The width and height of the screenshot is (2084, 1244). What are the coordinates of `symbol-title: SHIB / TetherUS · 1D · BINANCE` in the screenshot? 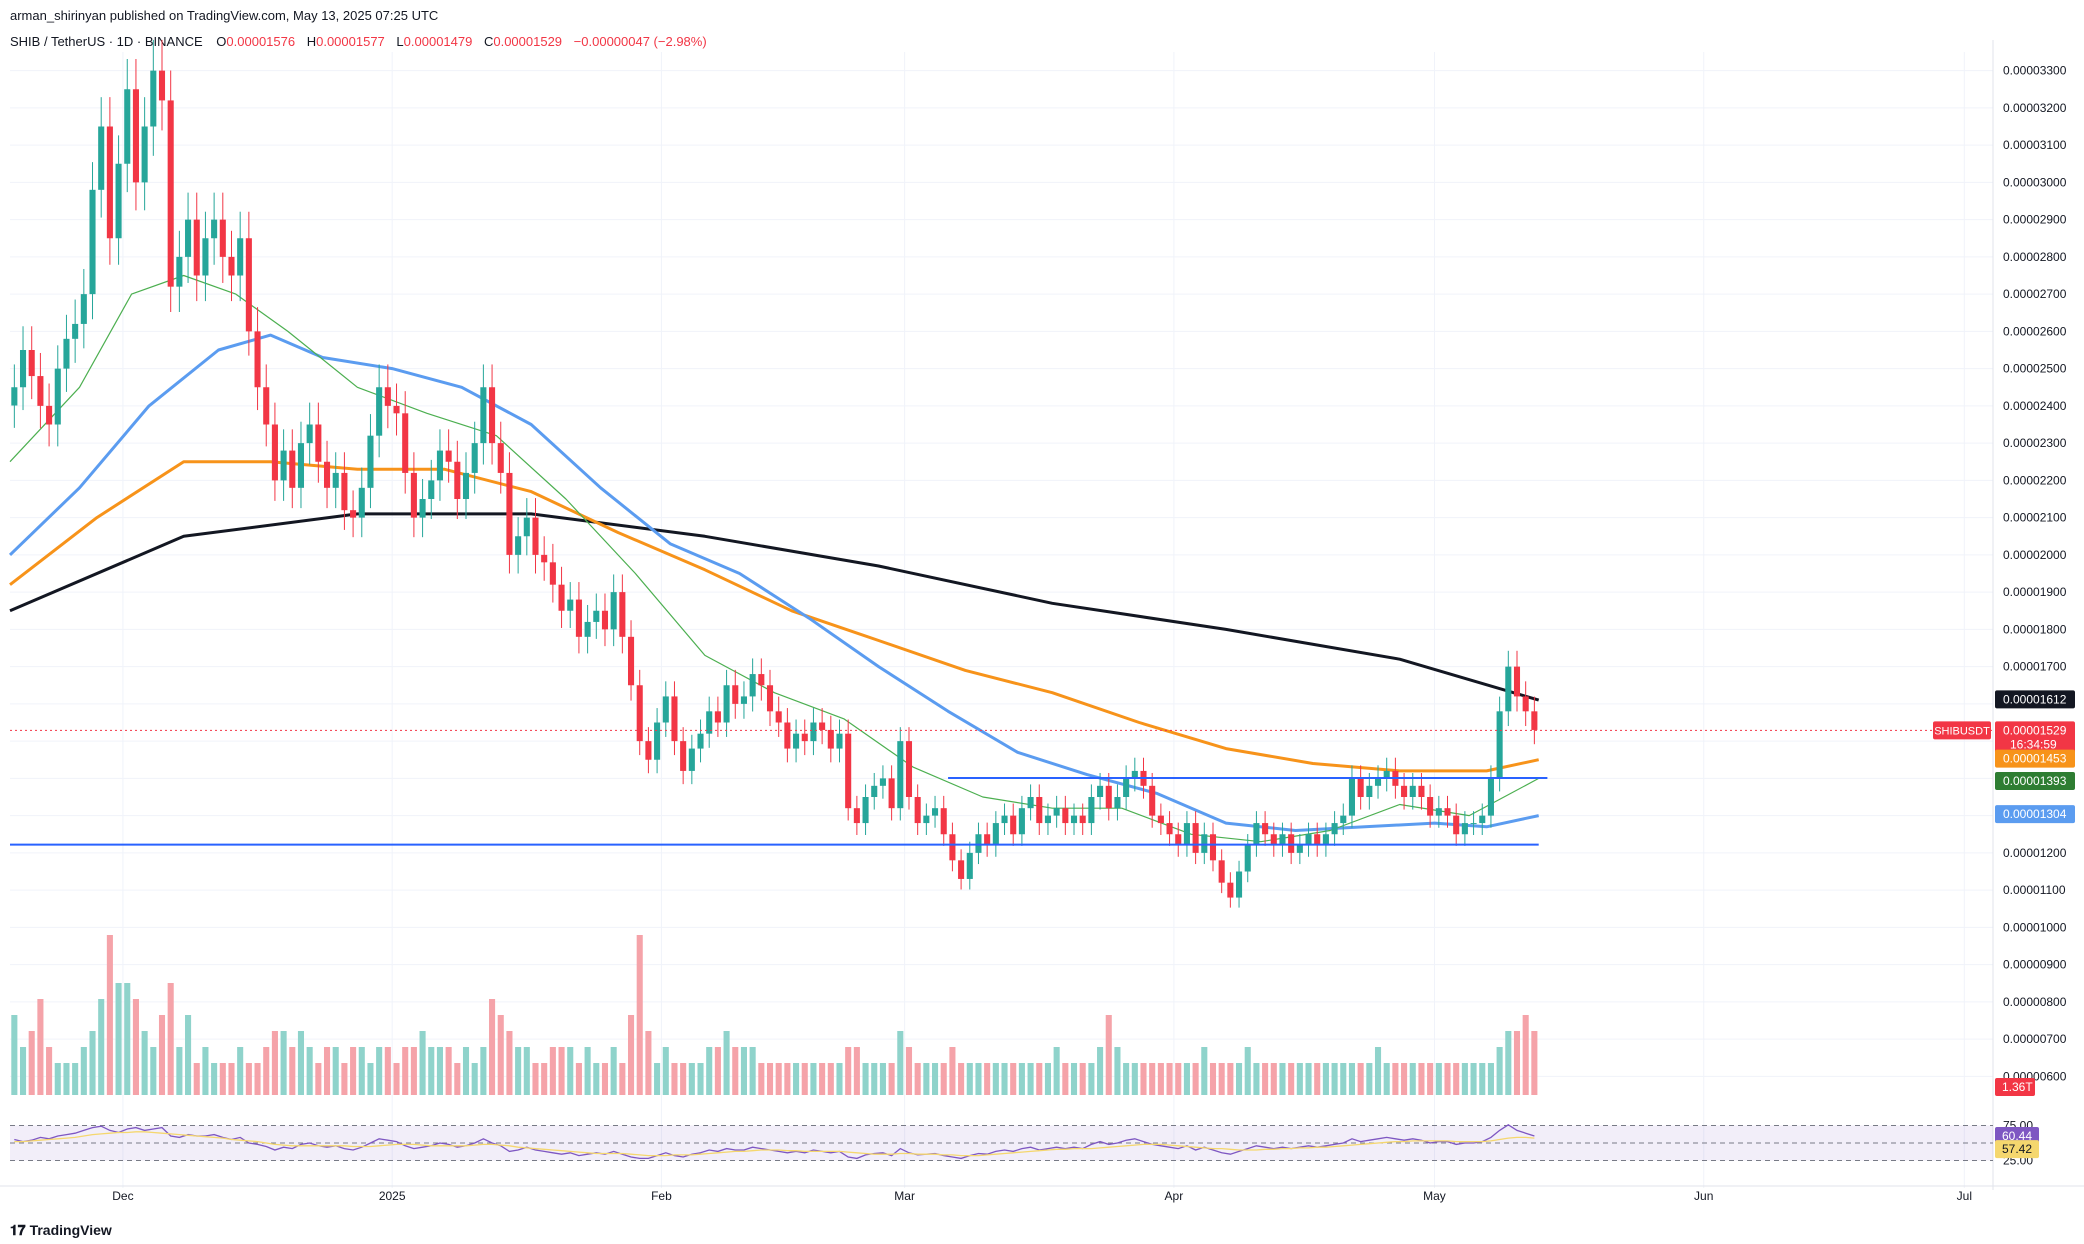 It's located at (106, 41).